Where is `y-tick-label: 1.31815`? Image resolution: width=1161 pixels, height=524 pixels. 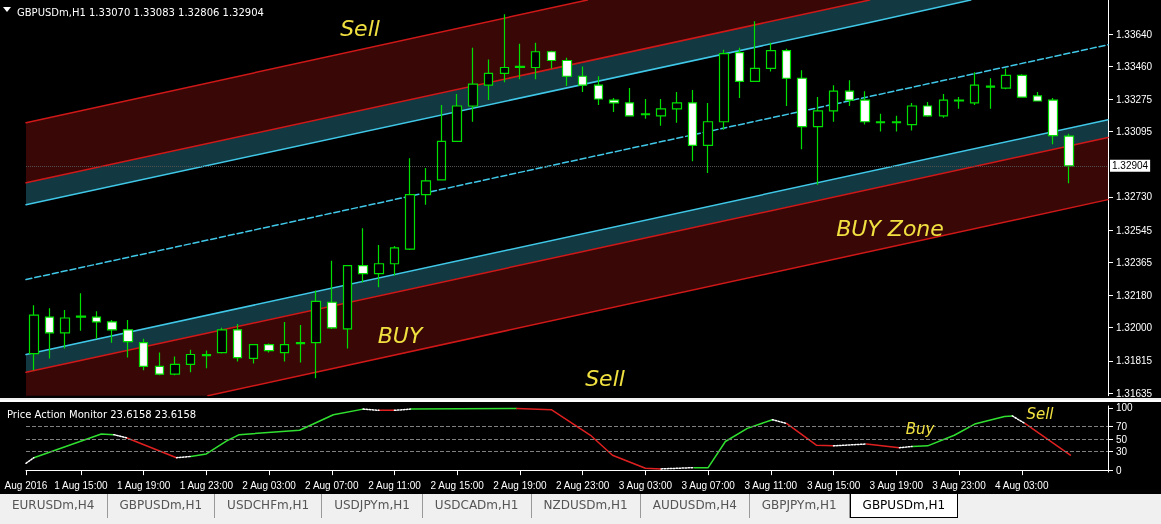 y-tick-label: 1.31815 is located at coordinates (1134, 361).